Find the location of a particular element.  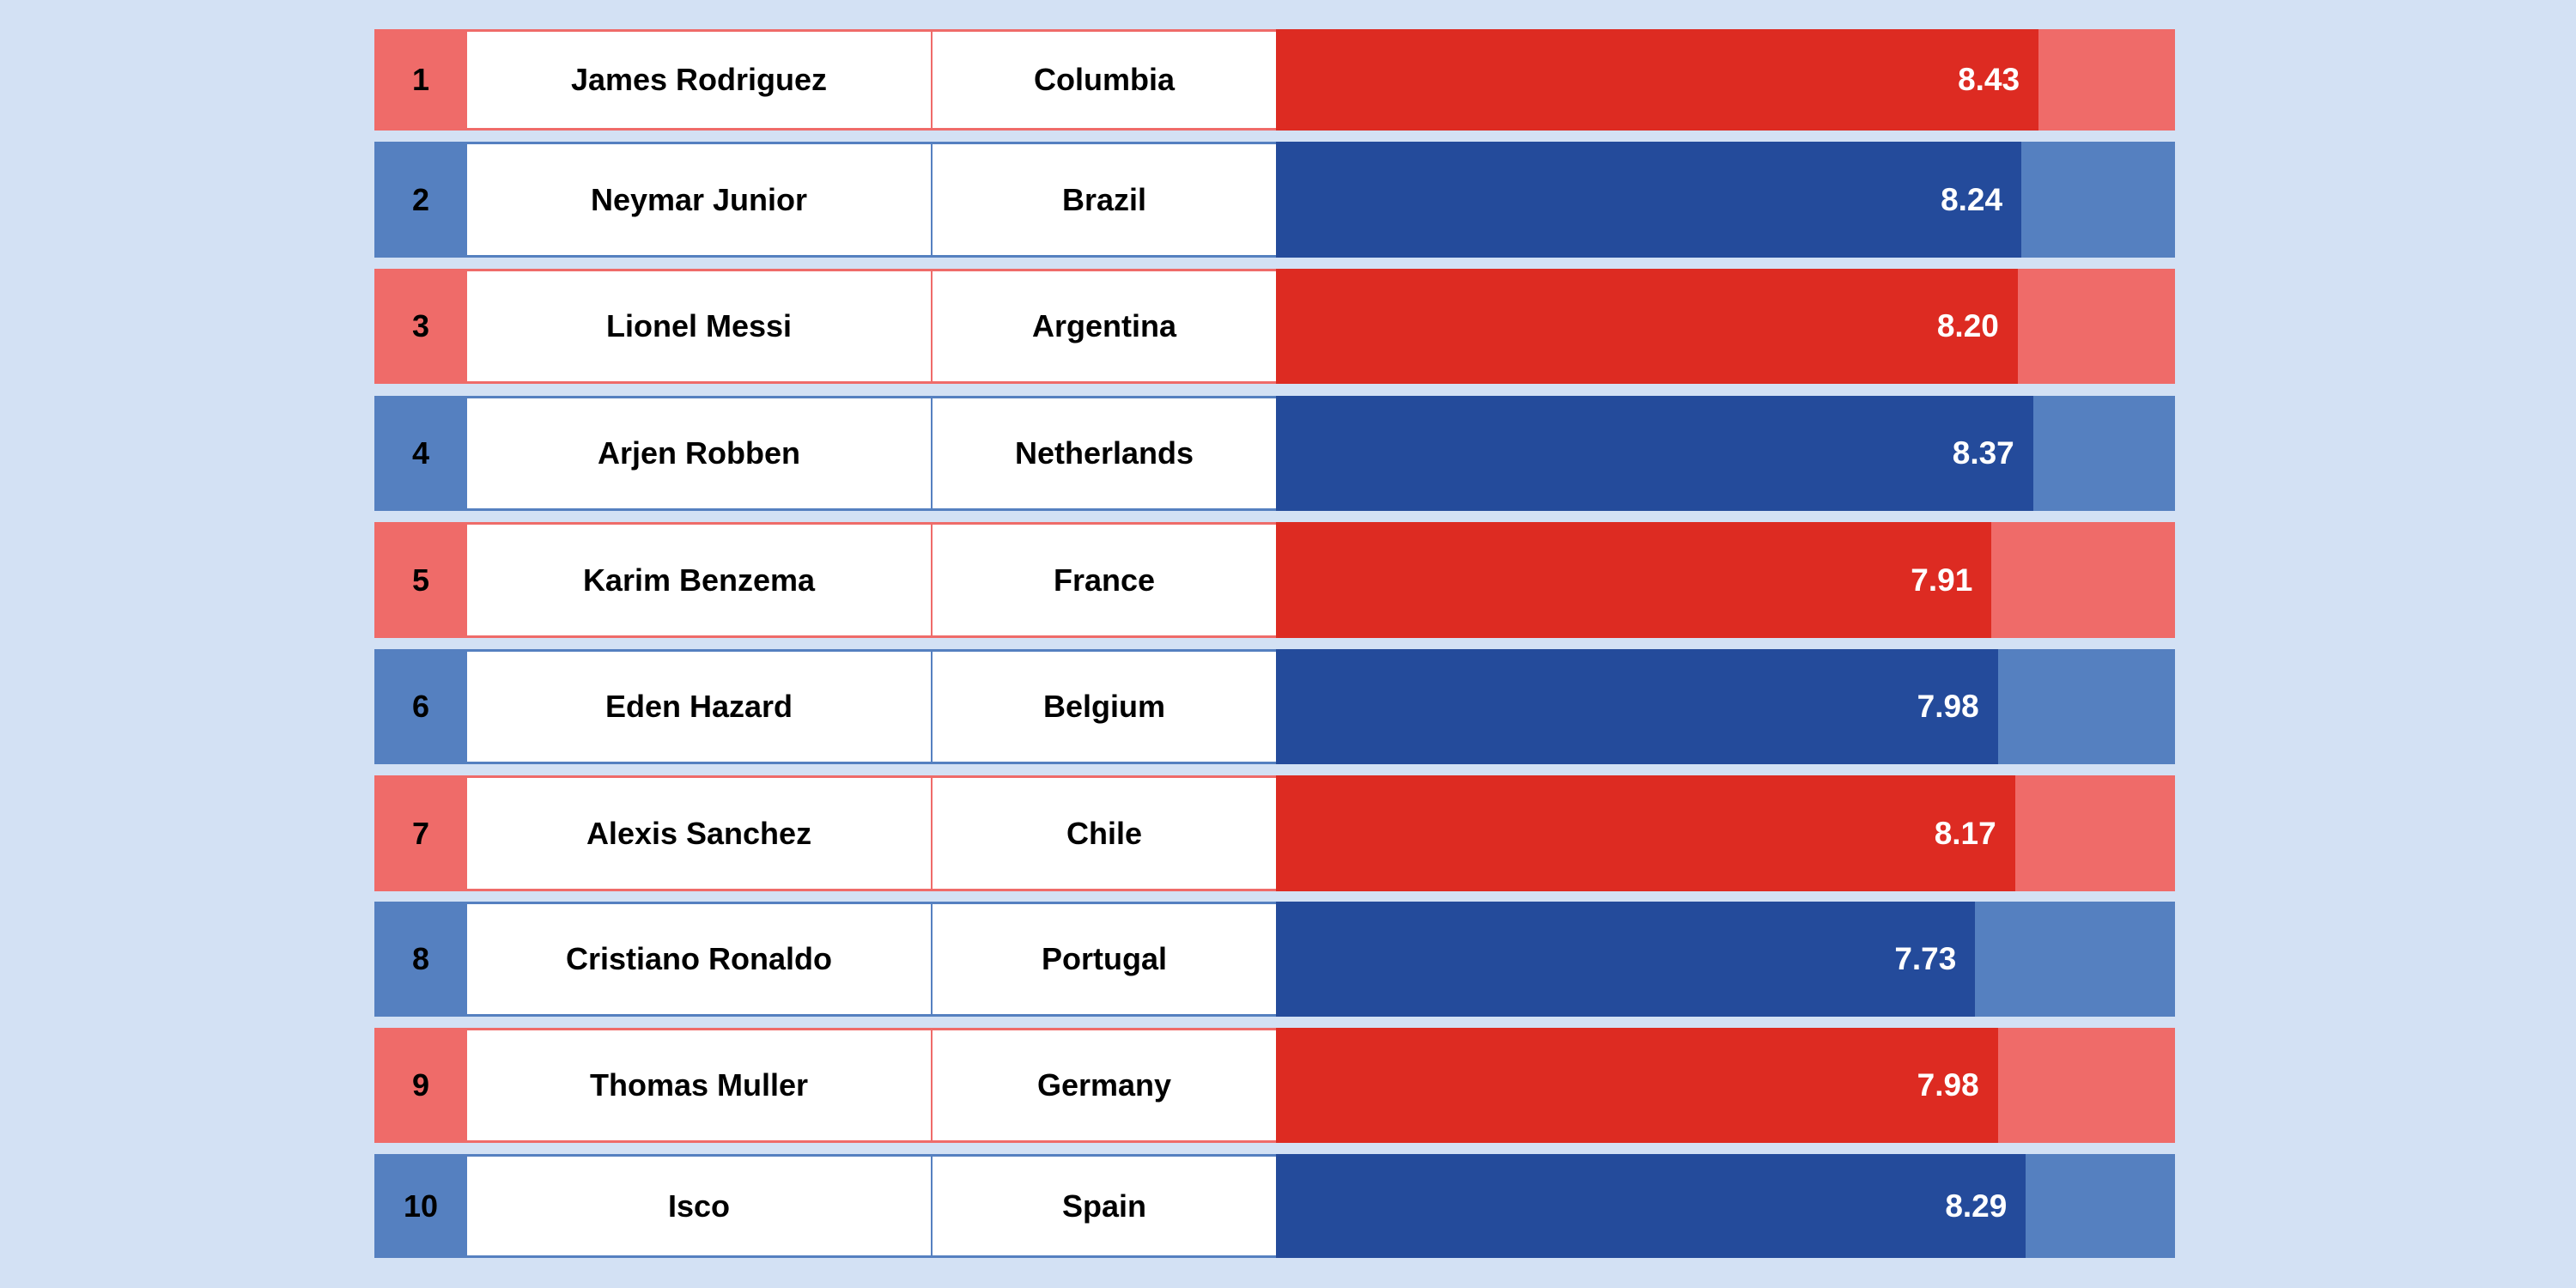

bar-track: 7.91 is located at coordinates (1726, 580).